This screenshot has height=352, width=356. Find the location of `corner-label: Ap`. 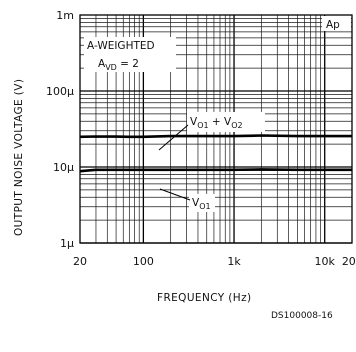

corner-label: Ap is located at coordinates (333, 25).